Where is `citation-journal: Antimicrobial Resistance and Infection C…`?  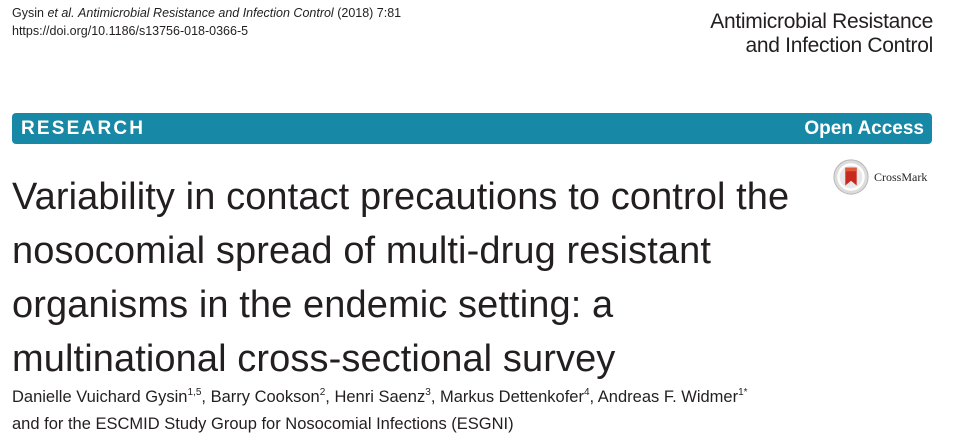 citation-journal: Antimicrobial Resistance and Infection C… is located at coordinates (206, 13).